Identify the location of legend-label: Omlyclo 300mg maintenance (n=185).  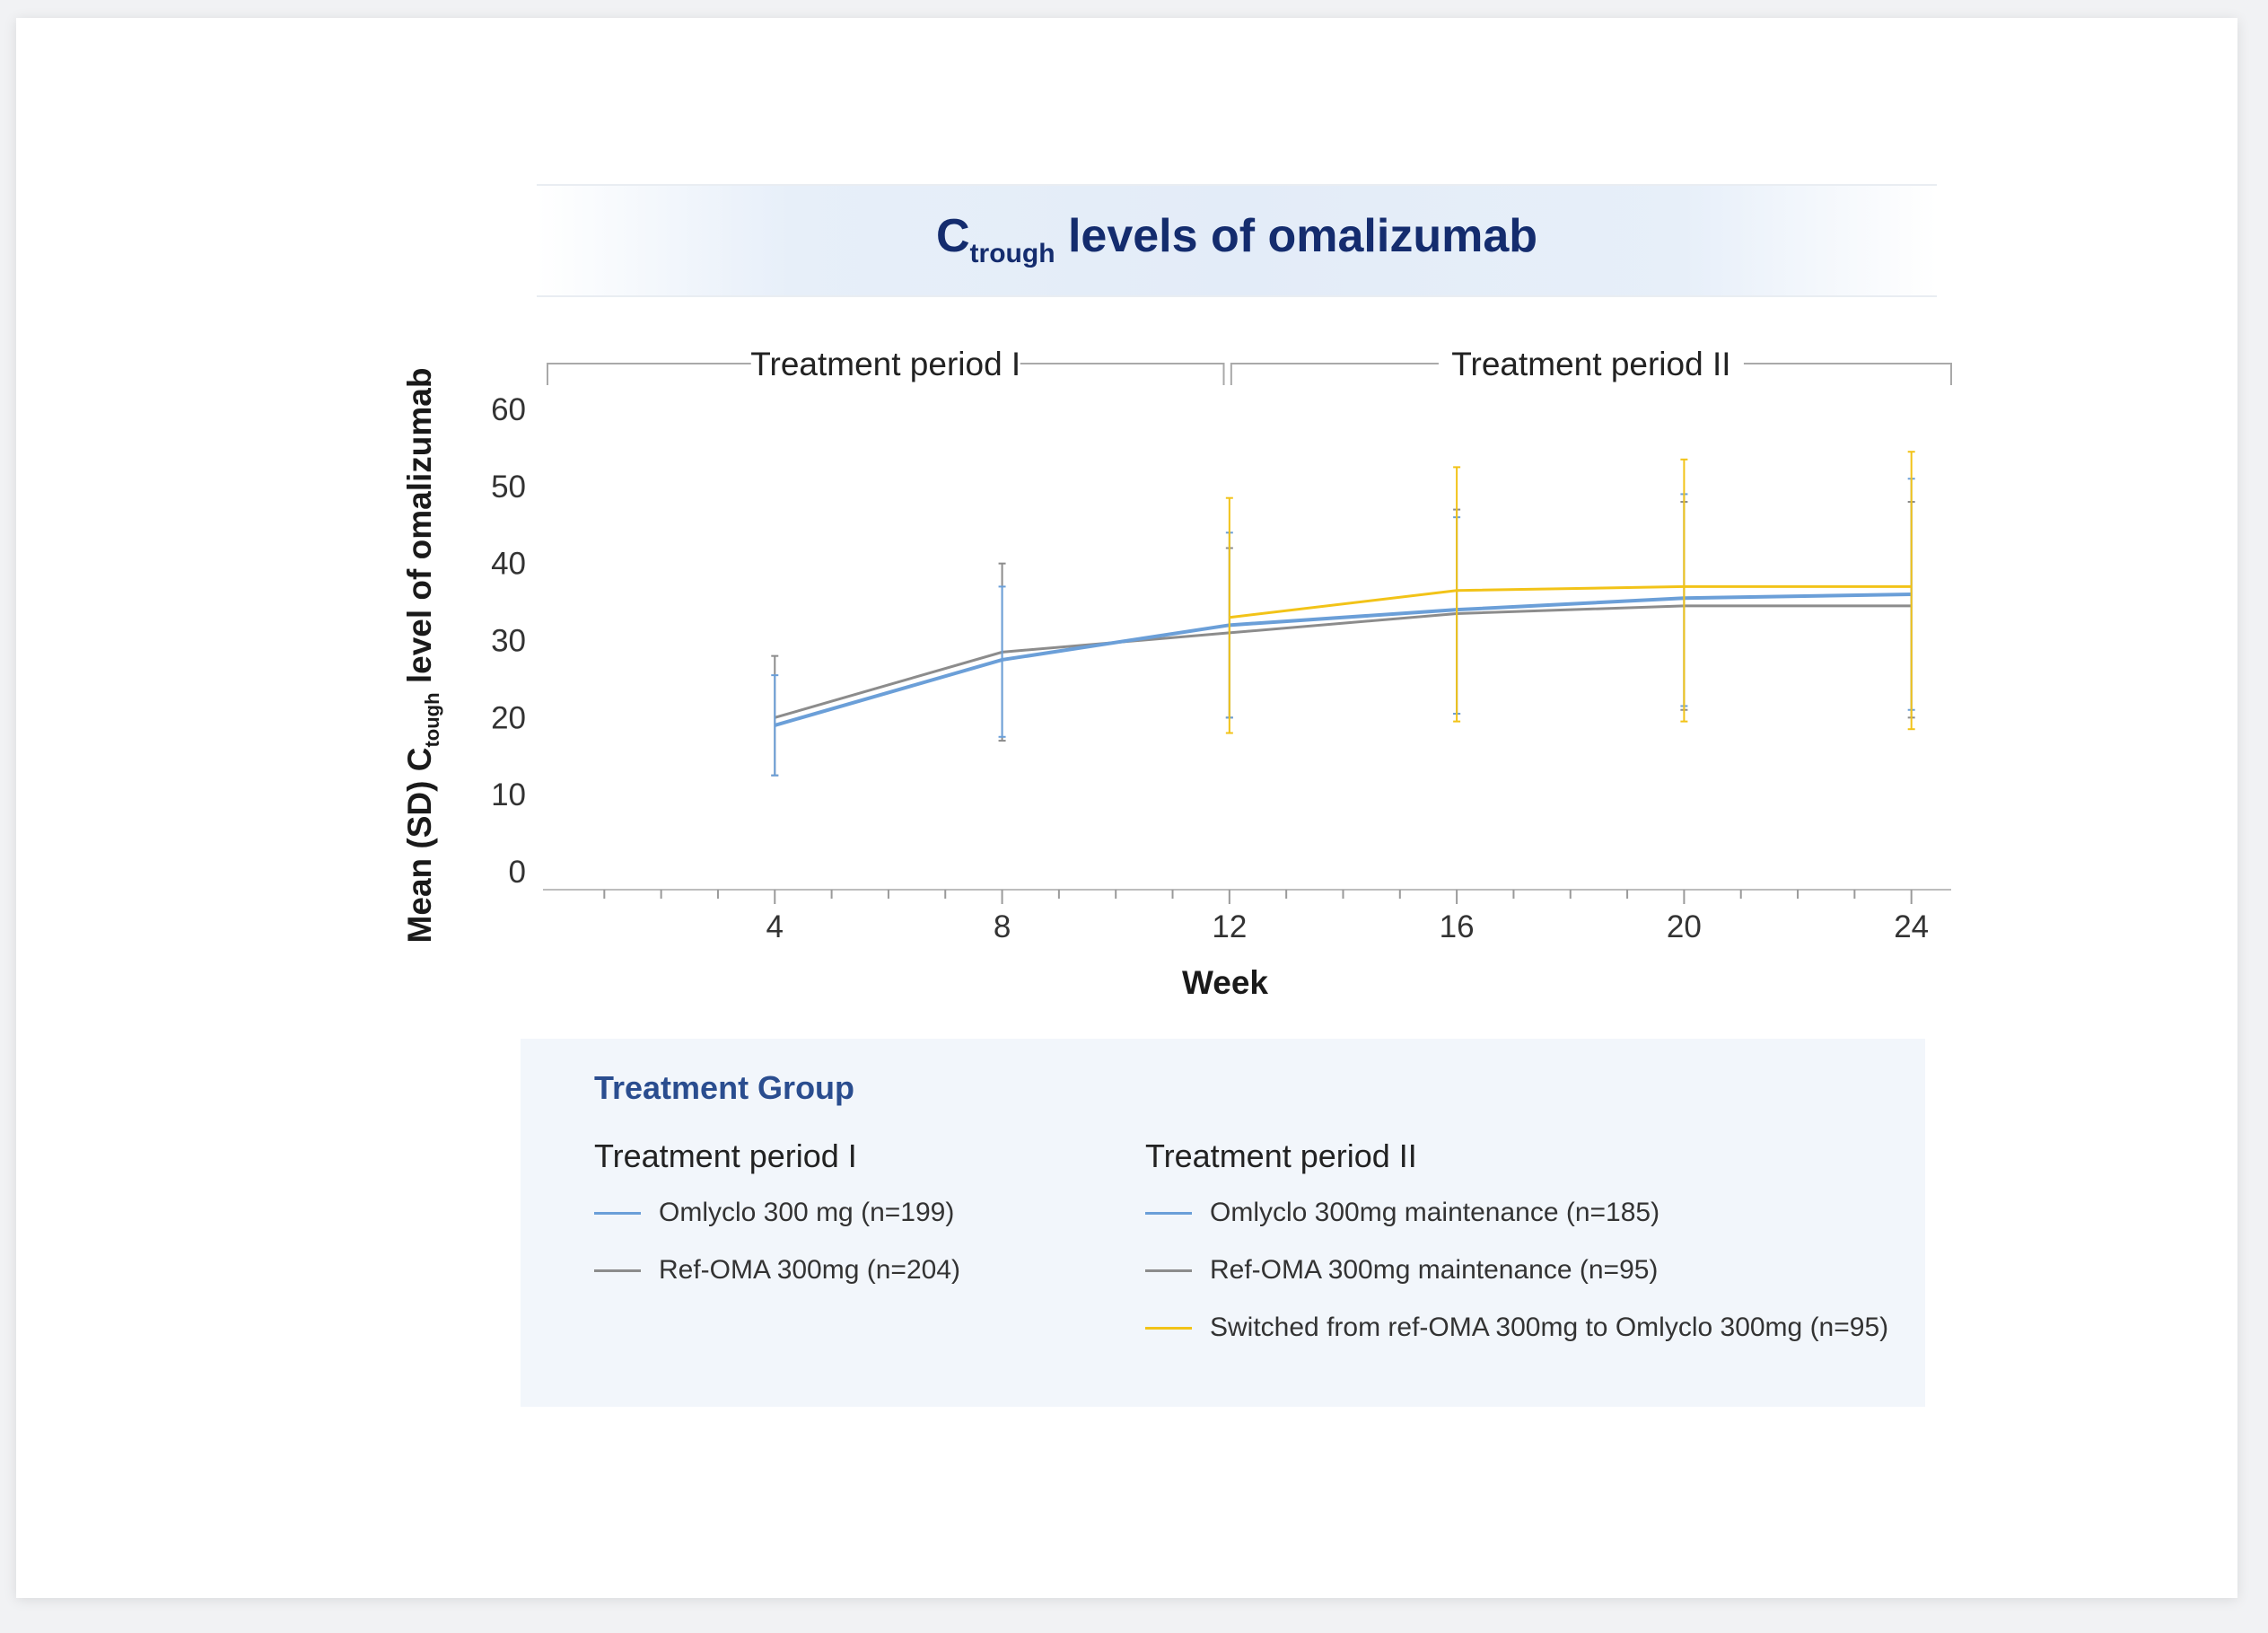
(1435, 1212).